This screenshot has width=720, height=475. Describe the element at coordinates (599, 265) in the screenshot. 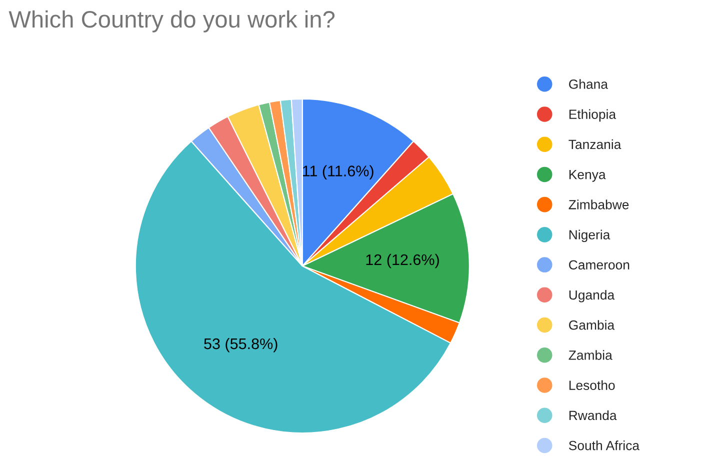

I see `legend-label: Cameroon` at that location.